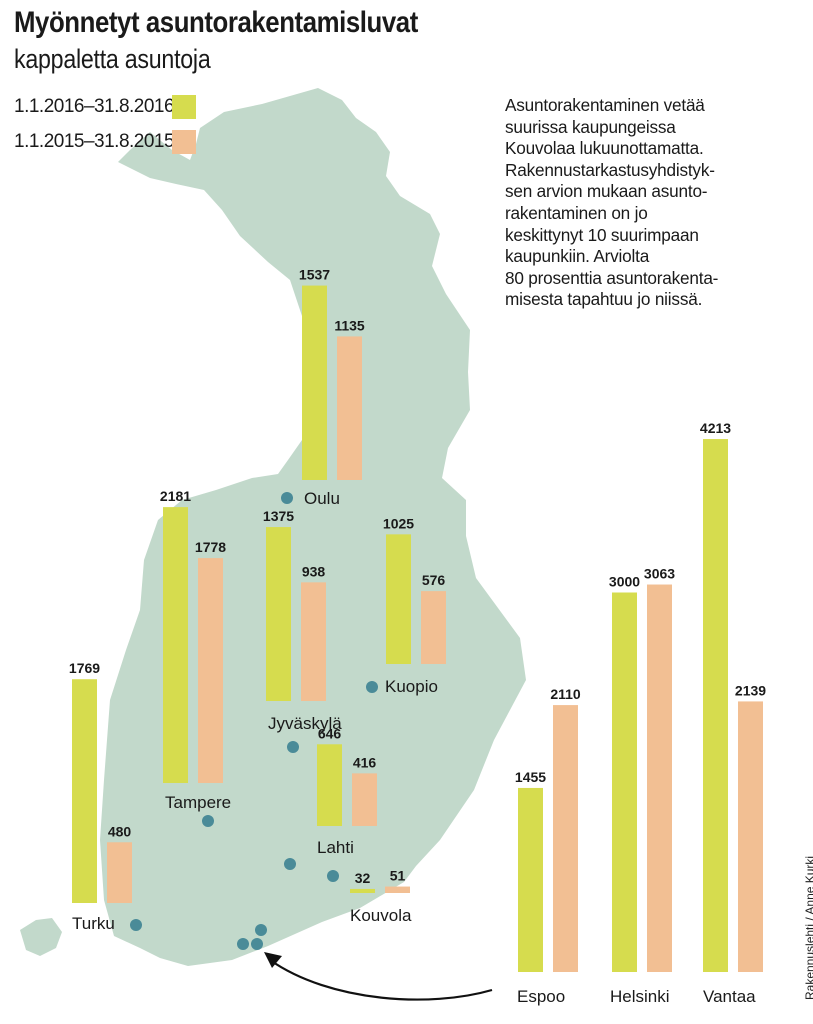 The height and width of the screenshot is (1024, 813). What do you see at coordinates (349, 408) in the screenshot?
I see `bar-oulu-2015` at bounding box center [349, 408].